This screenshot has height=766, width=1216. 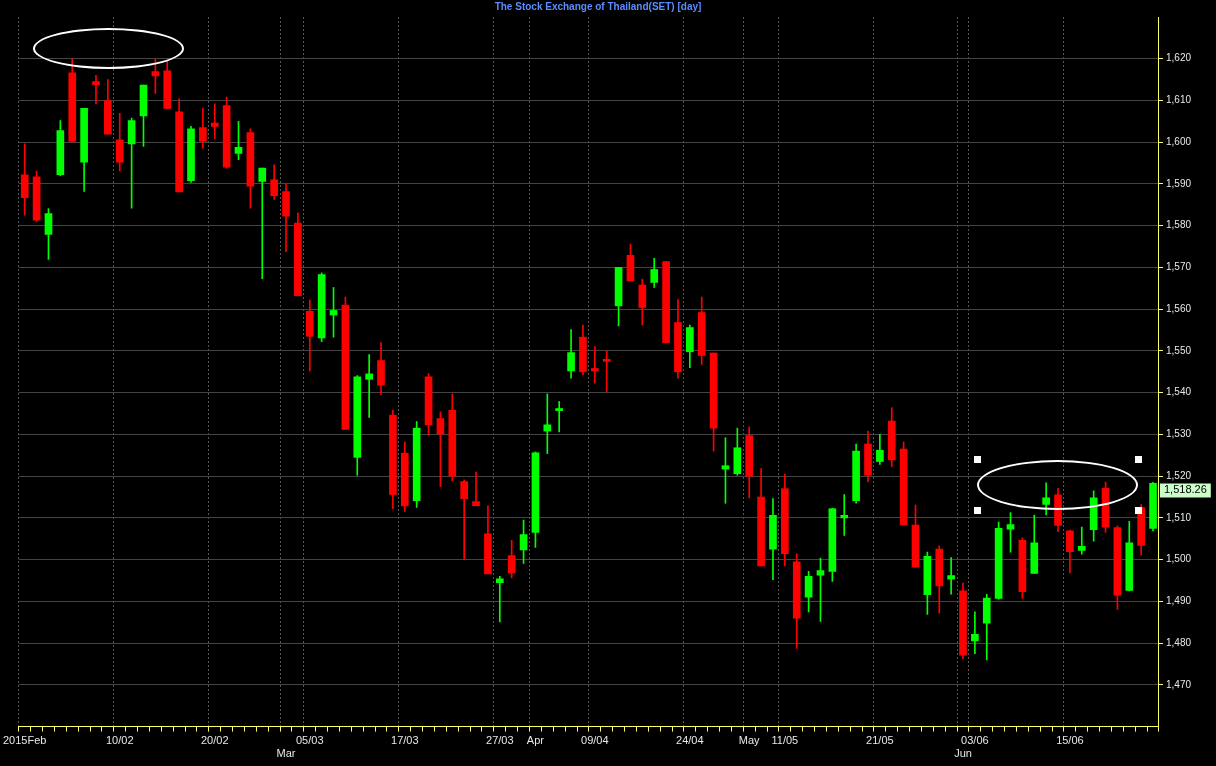 What do you see at coordinates (598, 6) in the screenshot?
I see `chart-title: The Stock Exchange of Thailand(SET) [day]` at bounding box center [598, 6].